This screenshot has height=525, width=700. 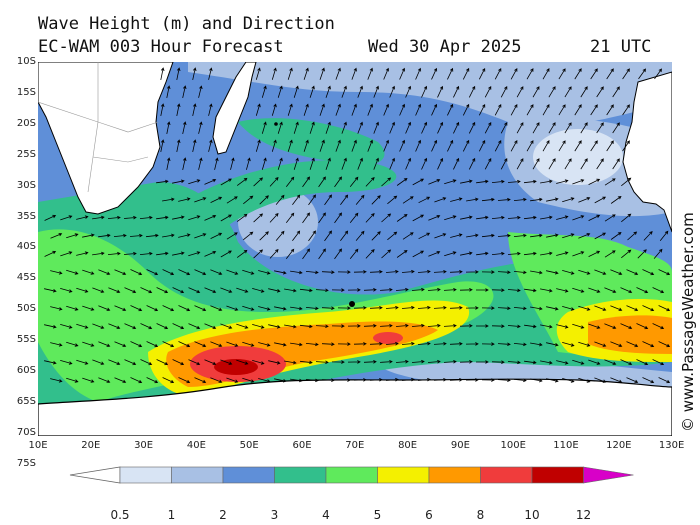 What do you see at coordinates (223, 515) in the screenshot?
I see `legend-label: 2` at bounding box center [223, 515].